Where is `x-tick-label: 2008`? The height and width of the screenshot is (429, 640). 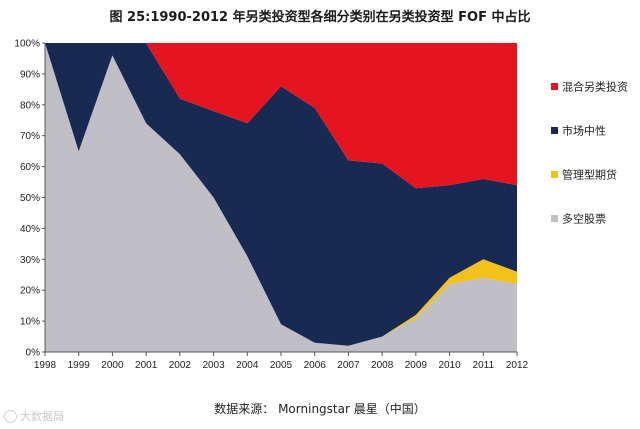
x-tick-label: 2008 is located at coordinates (382, 365).